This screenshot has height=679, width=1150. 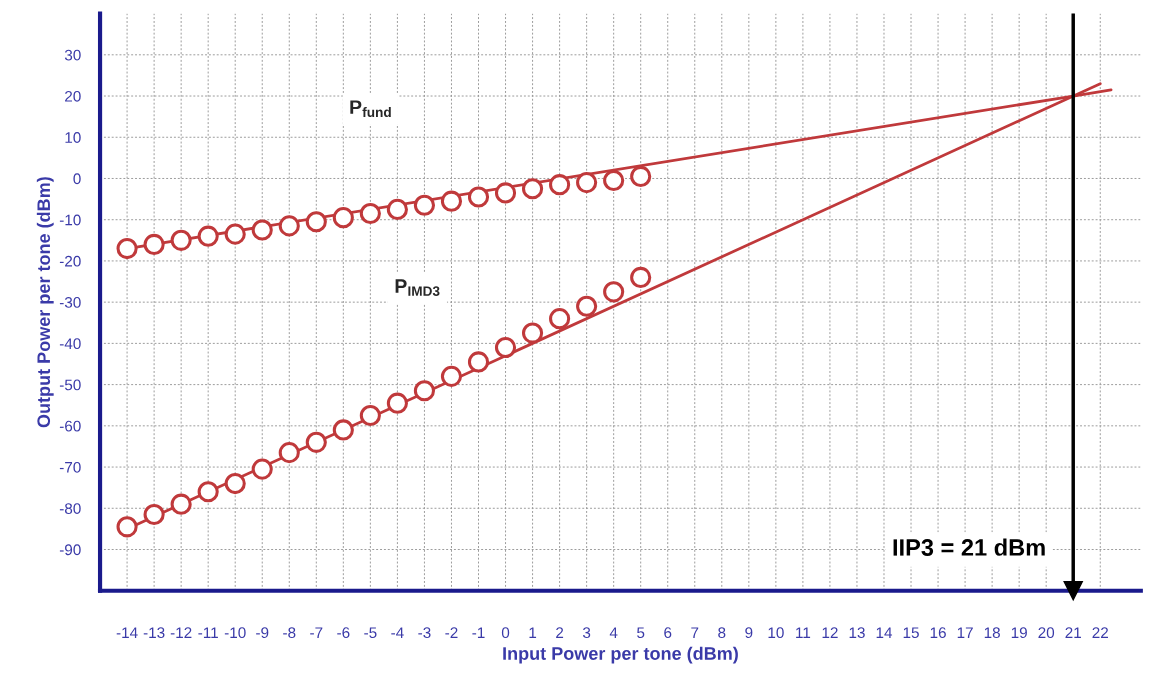 What do you see at coordinates (72, 55) in the screenshot?
I see `y-tick-label: 30` at bounding box center [72, 55].